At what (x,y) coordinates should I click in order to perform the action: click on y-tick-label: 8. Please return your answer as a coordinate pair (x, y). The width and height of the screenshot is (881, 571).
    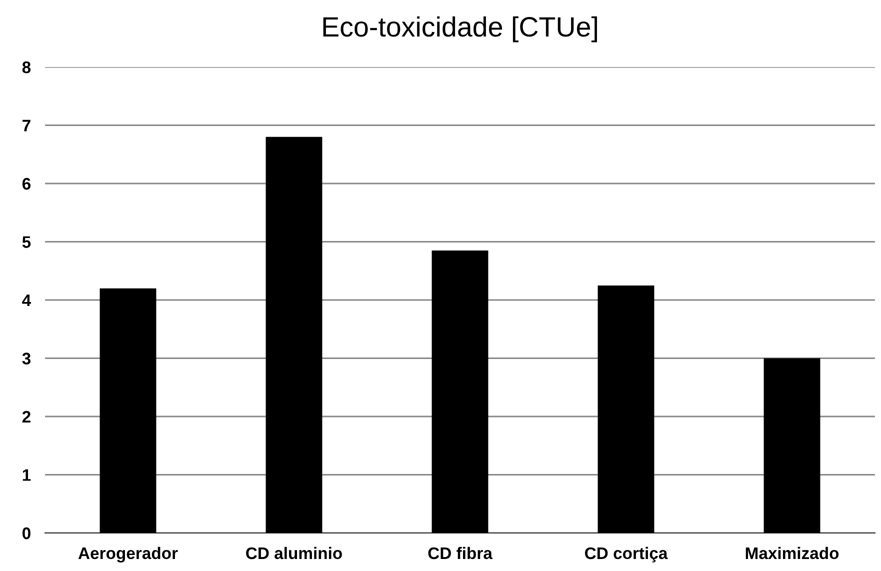
    Looking at the image, I should click on (26, 67).